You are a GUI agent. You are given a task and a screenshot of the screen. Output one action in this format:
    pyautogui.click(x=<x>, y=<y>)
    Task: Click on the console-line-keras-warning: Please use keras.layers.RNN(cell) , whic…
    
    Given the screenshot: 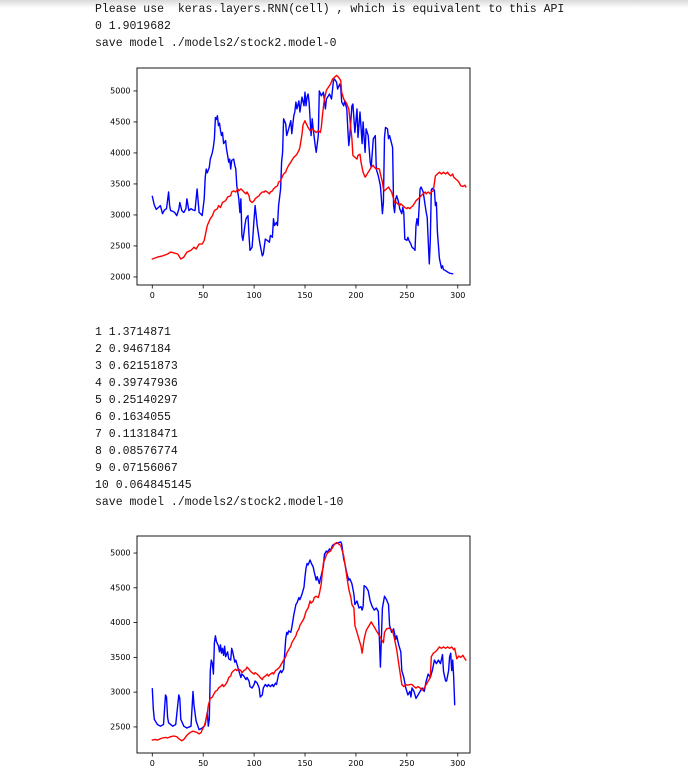 What is the action you would take?
    pyautogui.click(x=330, y=9)
    